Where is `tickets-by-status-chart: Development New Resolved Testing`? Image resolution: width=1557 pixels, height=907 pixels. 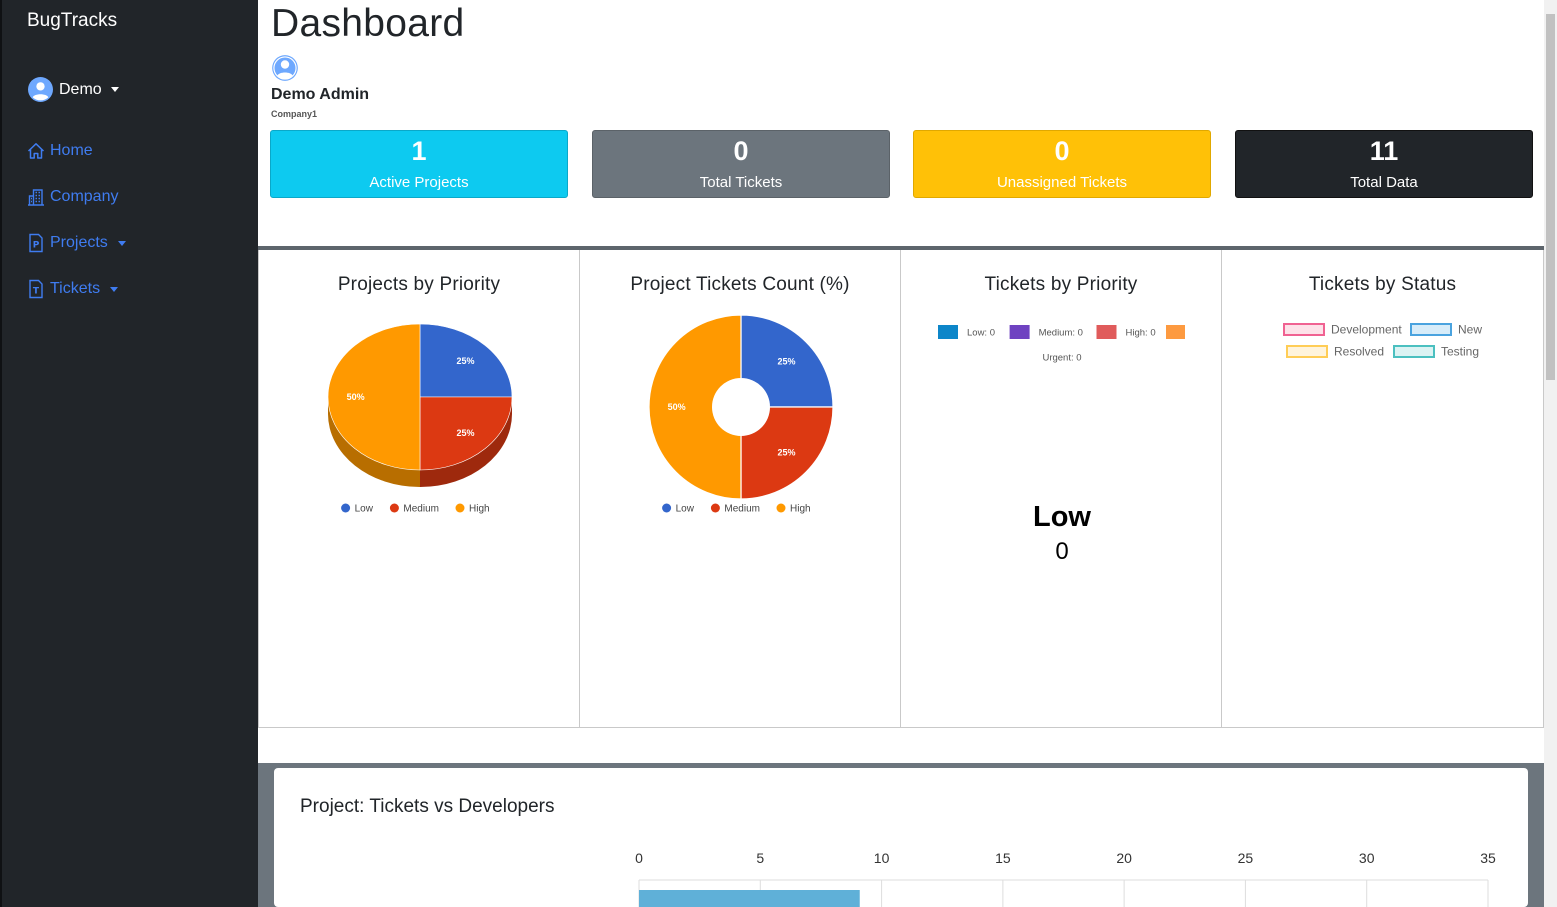 tickets-by-status-chart: Development New Resolved Testing is located at coordinates (1383, 489).